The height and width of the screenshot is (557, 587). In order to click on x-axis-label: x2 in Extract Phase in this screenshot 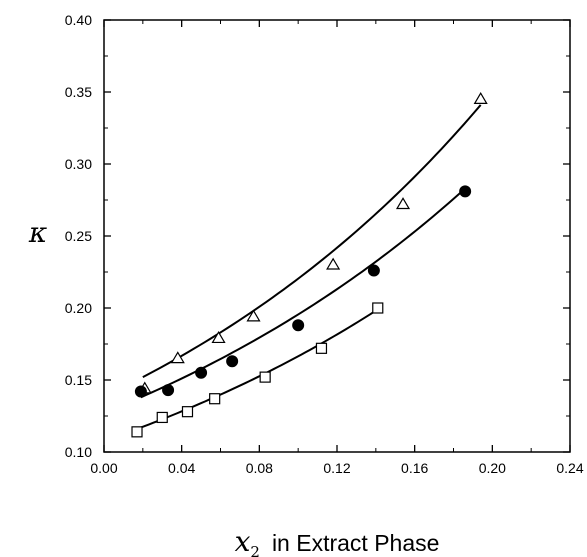, I will do `click(337, 541)`.